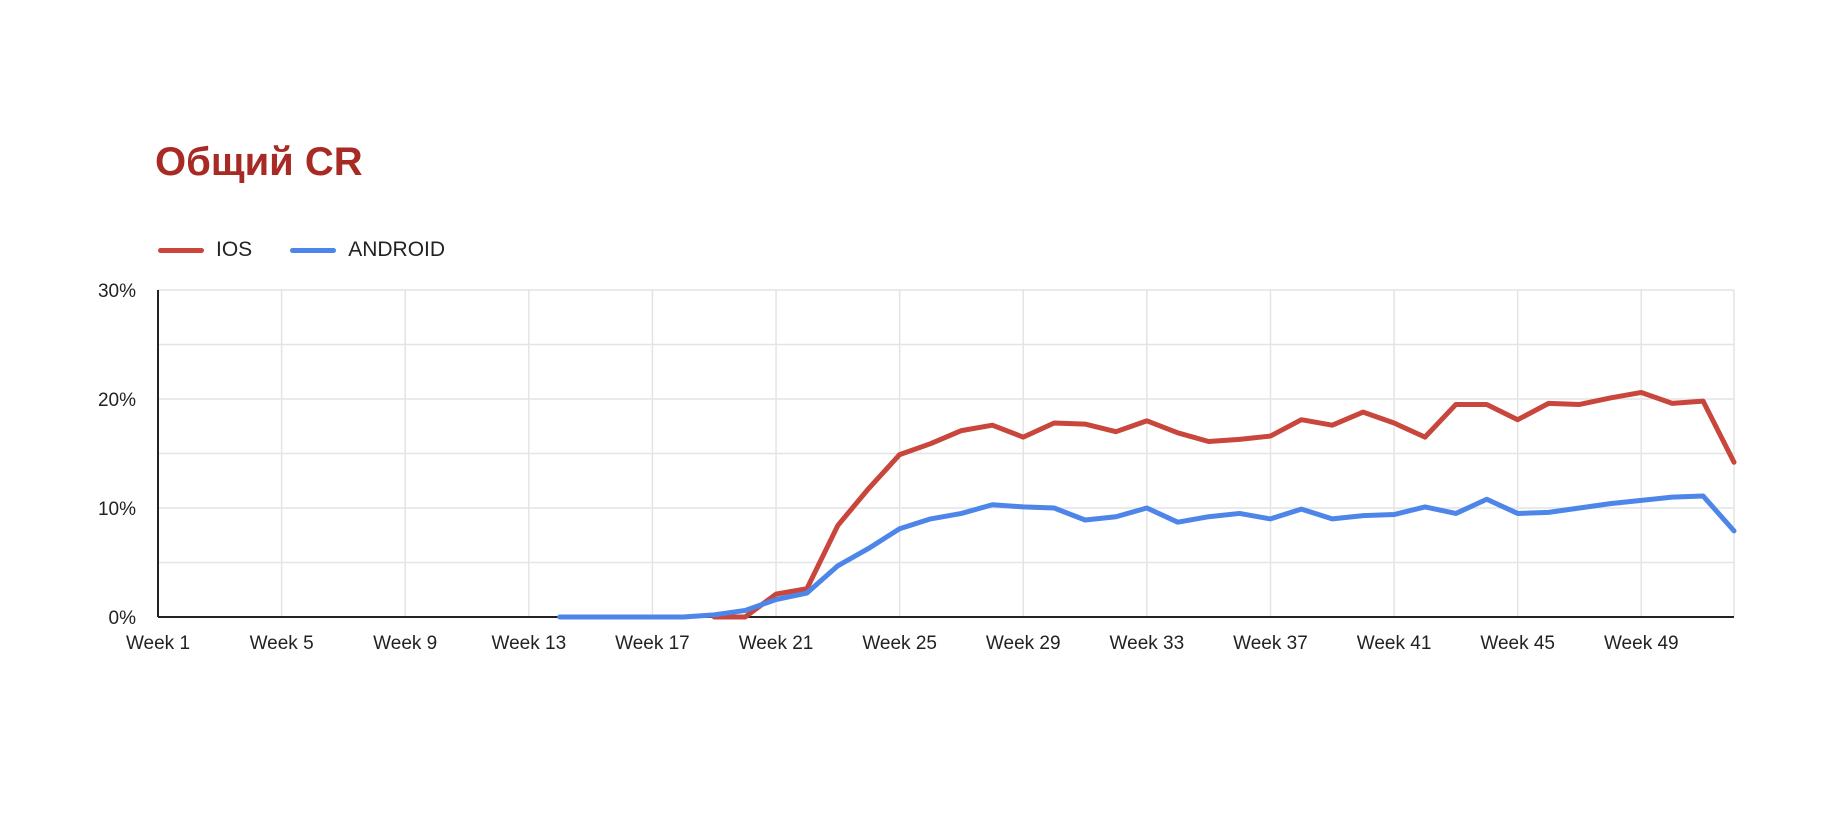 This screenshot has width=1840, height=833. I want to click on data-point-android: Week 52: 7.9%, so click(1734, 531).